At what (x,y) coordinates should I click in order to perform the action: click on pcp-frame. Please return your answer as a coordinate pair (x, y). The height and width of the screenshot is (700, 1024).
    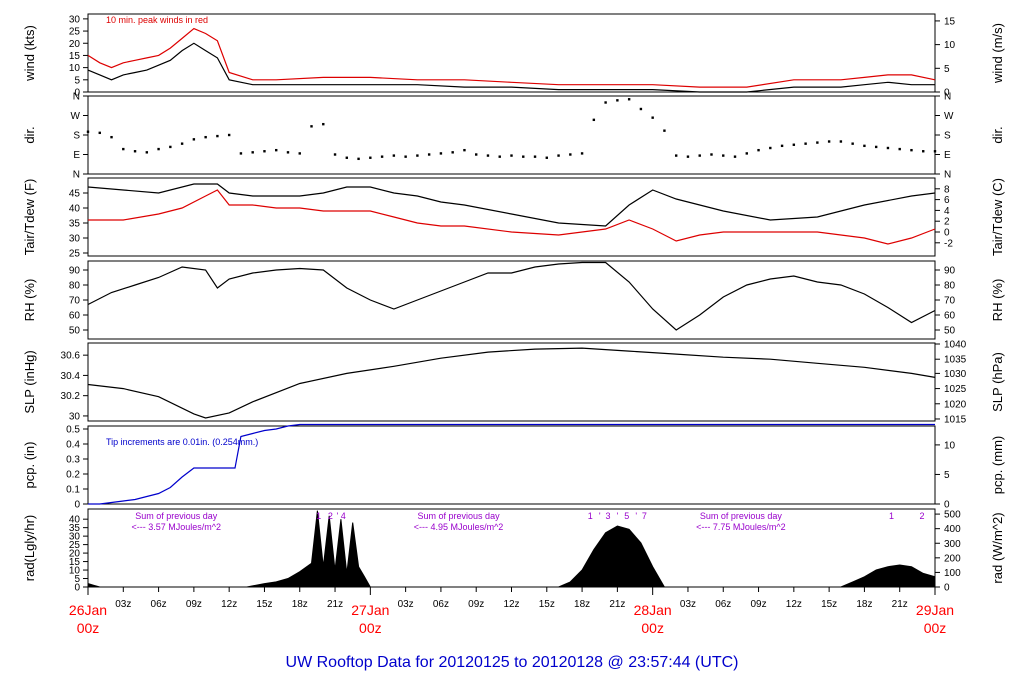
    Looking at the image, I should click on (511, 465).